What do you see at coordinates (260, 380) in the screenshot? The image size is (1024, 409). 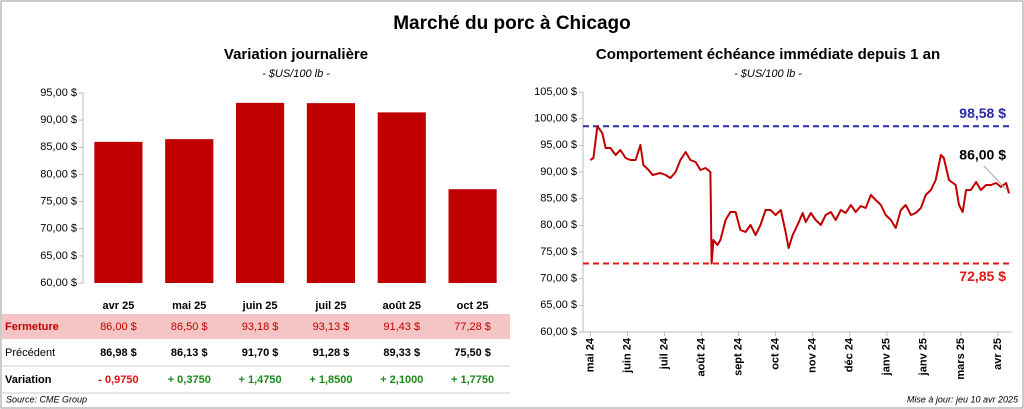 I see `table-cell: + 1,4750` at bounding box center [260, 380].